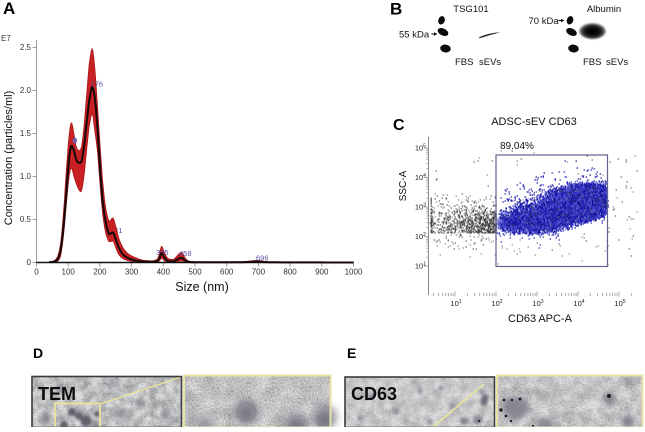 This screenshot has height=432, width=645. What do you see at coordinates (414, 35) in the screenshot?
I see `svg-text: 55 kDa` at bounding box center [414, 35].